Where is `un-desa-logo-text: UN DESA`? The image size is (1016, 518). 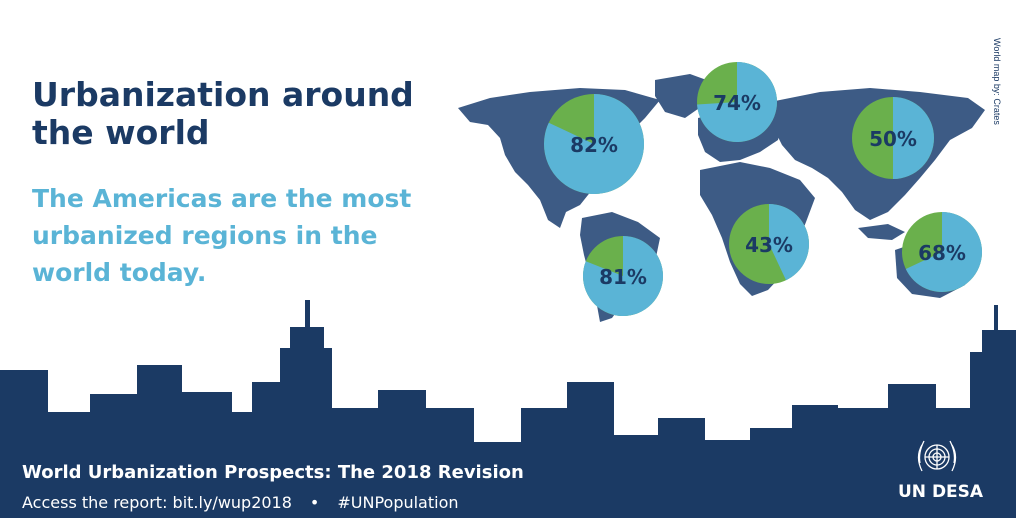 un-desa-logo-text: UN DESA is located at coordinates (941, 492).